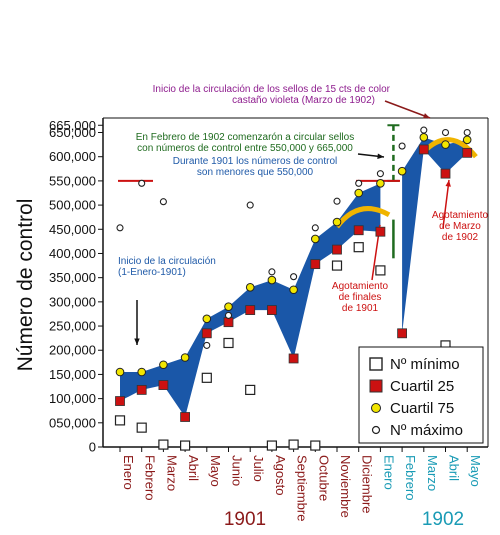 The image size is (500, 535). I want to click on annotation-text: Durante 1901 los números de control, so click(255, 161).